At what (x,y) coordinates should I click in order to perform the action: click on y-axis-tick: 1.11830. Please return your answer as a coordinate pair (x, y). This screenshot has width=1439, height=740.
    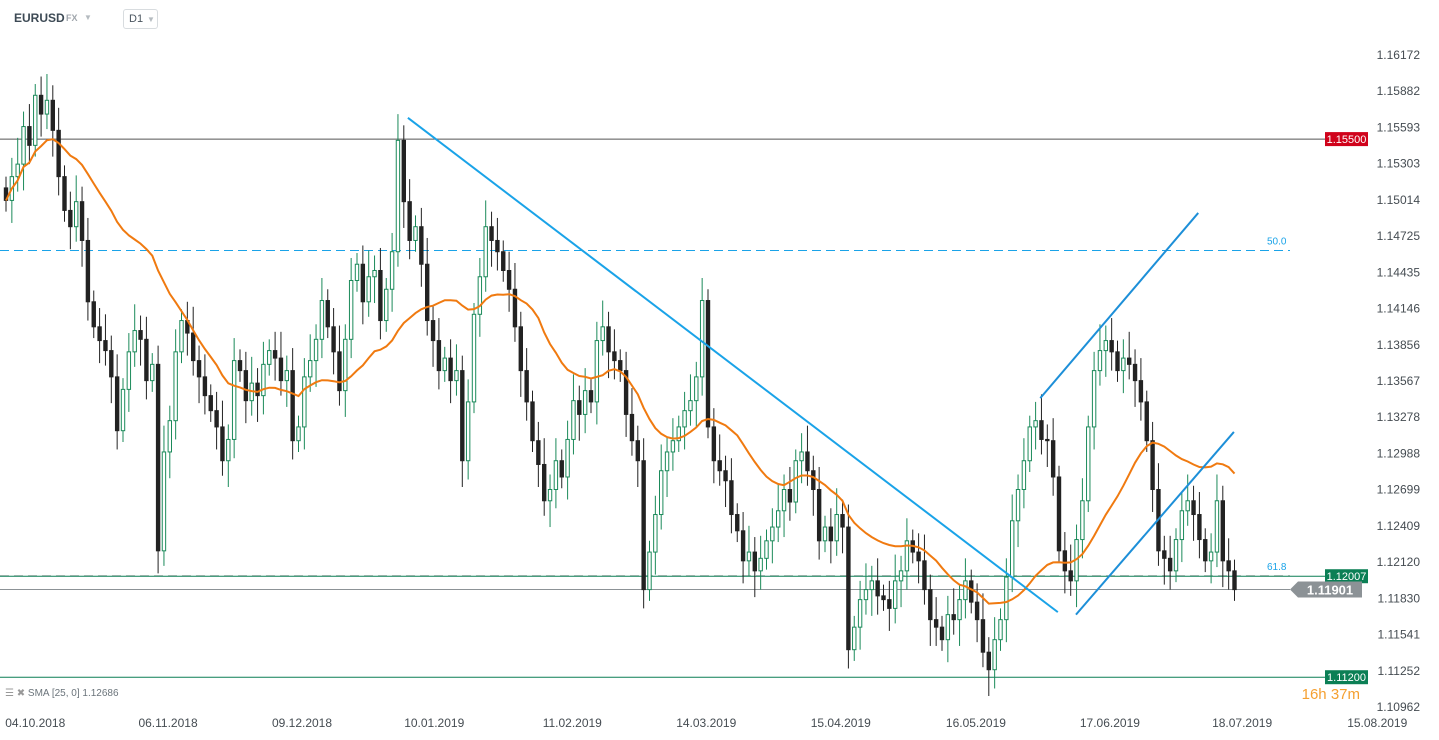
    Looking at the image, I should click on (1399, 598).